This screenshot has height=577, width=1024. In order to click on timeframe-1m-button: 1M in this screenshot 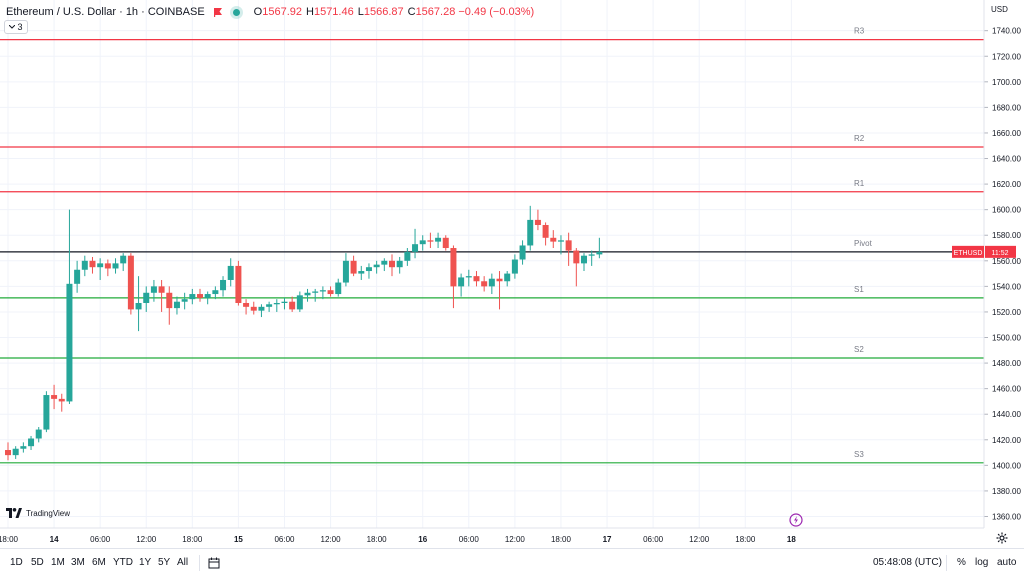, I will do `click(58, 562)`.